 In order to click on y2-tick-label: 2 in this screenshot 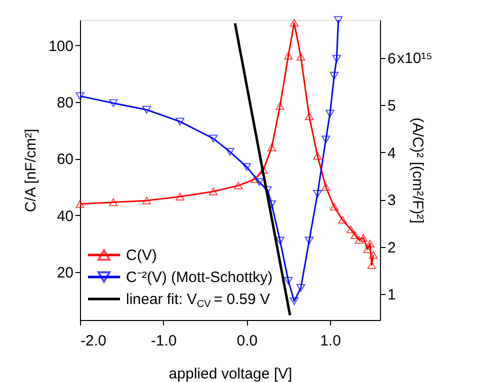, I will do `click(392, 247)`.